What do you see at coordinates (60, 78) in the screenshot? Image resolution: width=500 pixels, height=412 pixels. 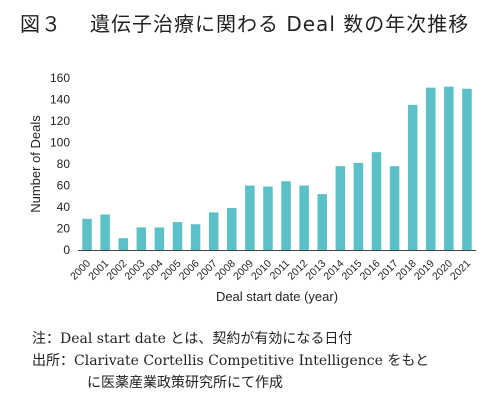 I see `y-tick-label: 160` at bounding box center [60, 78].